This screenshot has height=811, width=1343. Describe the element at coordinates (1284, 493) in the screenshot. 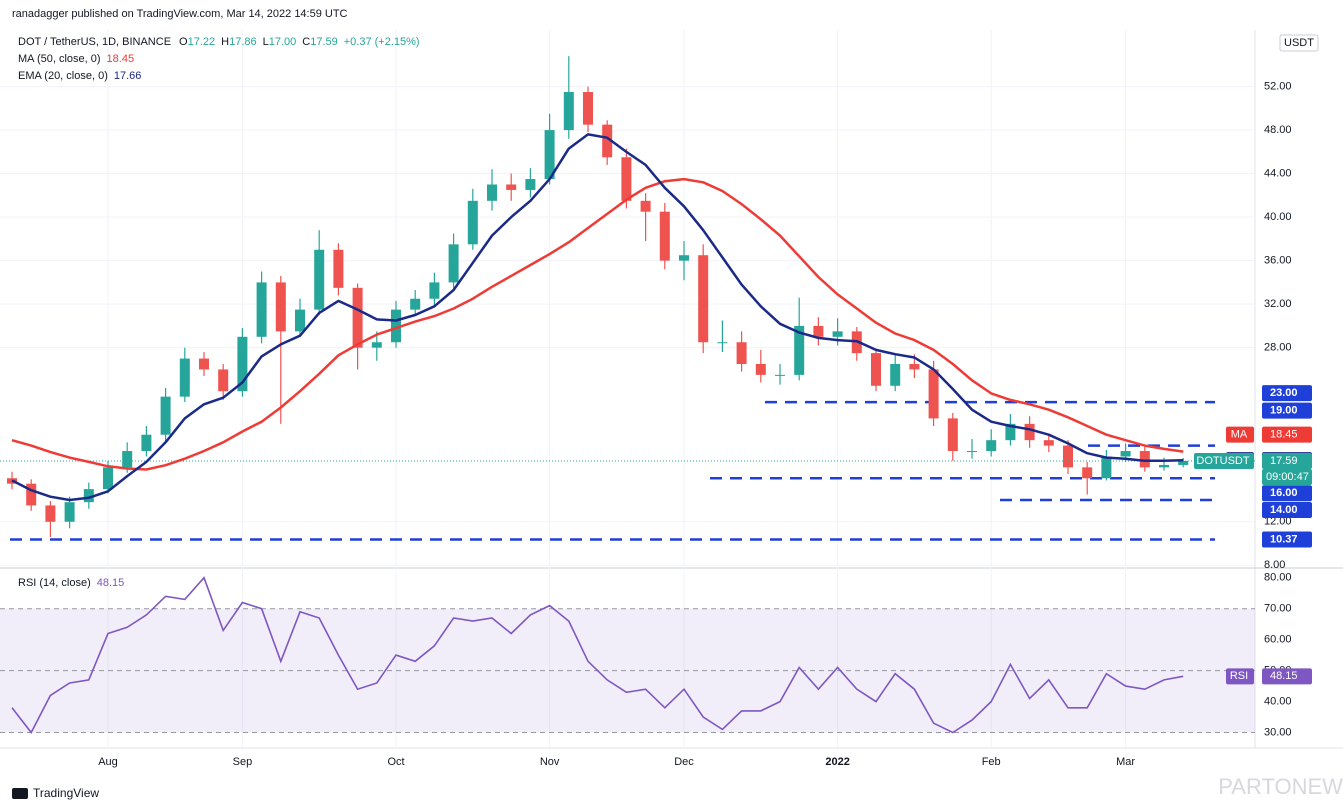

I see `level-label: 16.00` at that location.